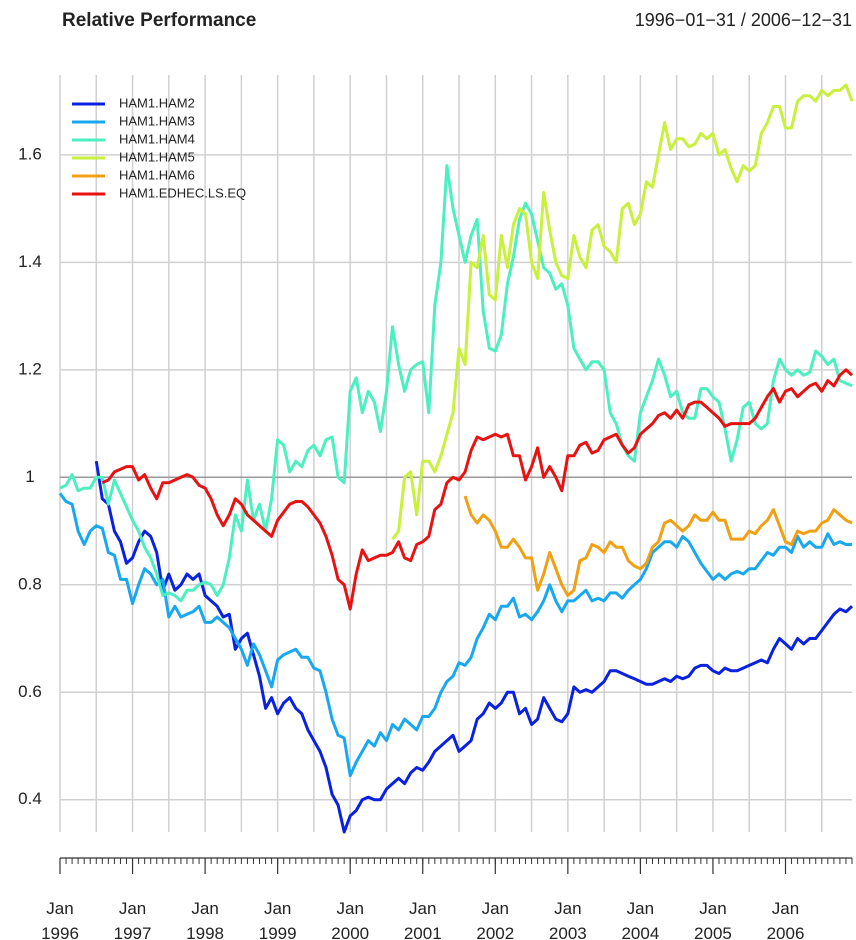  What do you see at coordinates (423, 919) in the screenshot?
I see `x-tick-label: Jan 2001` at bounding box center [423, 919].